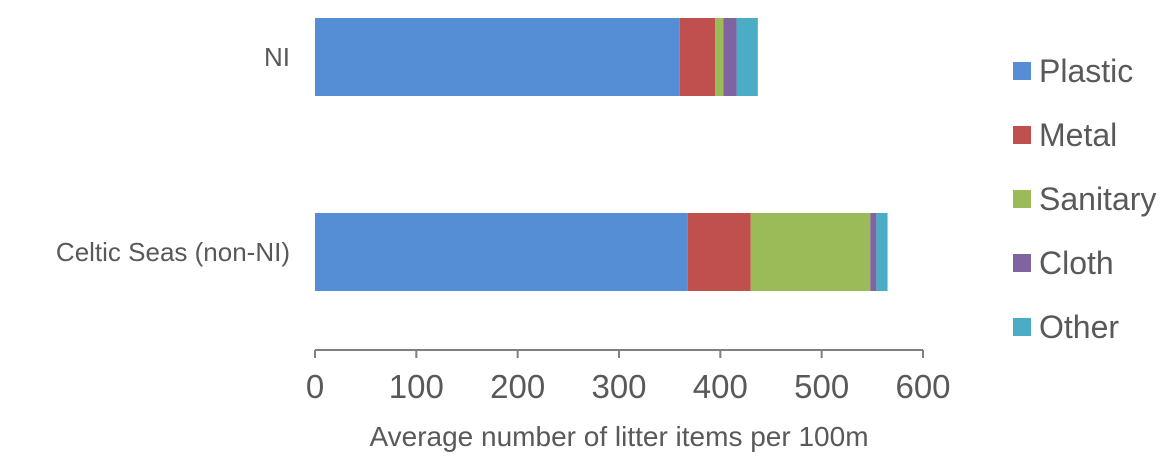 The width and height of the screenshot is (1170, 457). Describe the element at coordinates (922, 386) in the screenshot. I see `x-tick-label: 600` at that location.